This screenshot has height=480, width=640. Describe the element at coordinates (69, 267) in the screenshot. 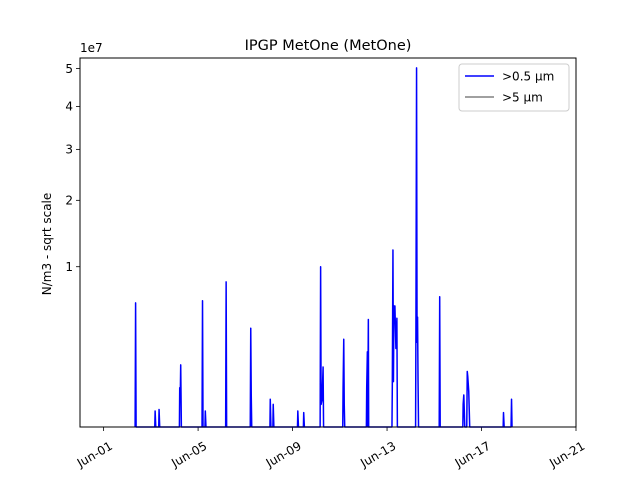

I see `y-tick-label-0: 1` at that location.